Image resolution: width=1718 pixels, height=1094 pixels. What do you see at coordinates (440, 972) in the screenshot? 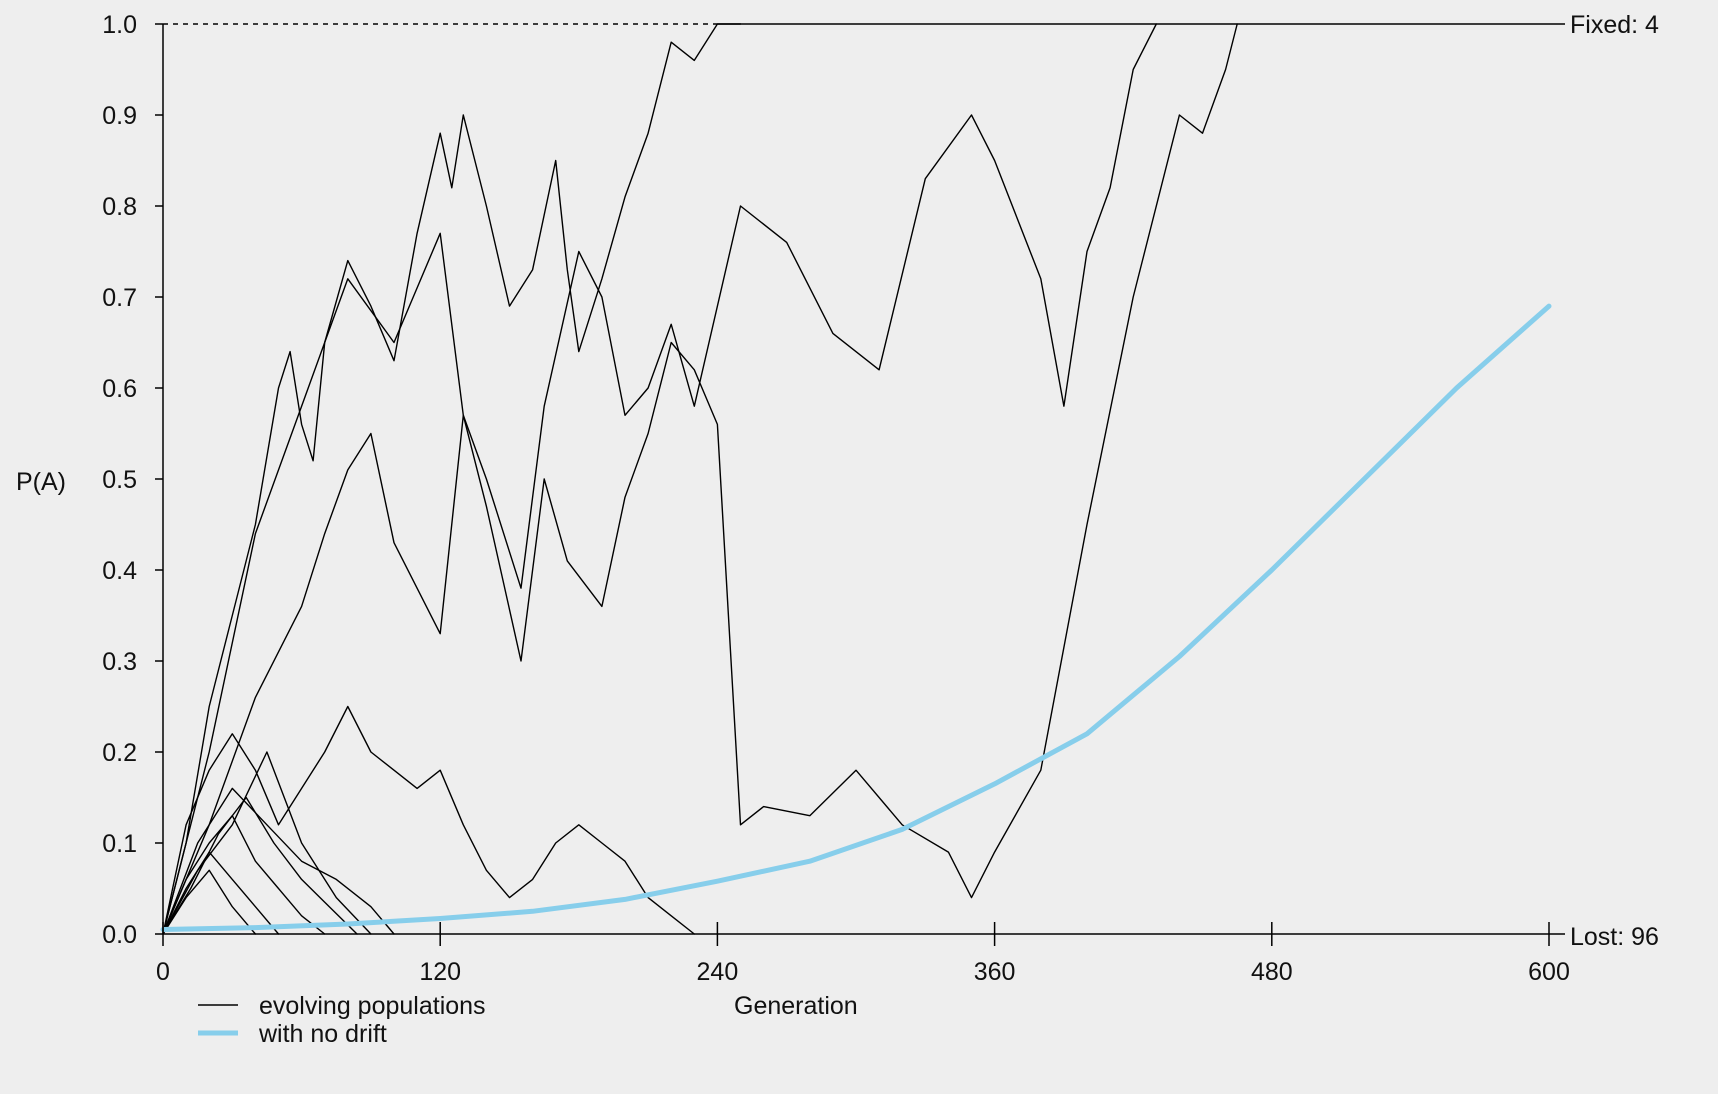
I see `x-tick-label: 120` at bounding box center [440, 972].